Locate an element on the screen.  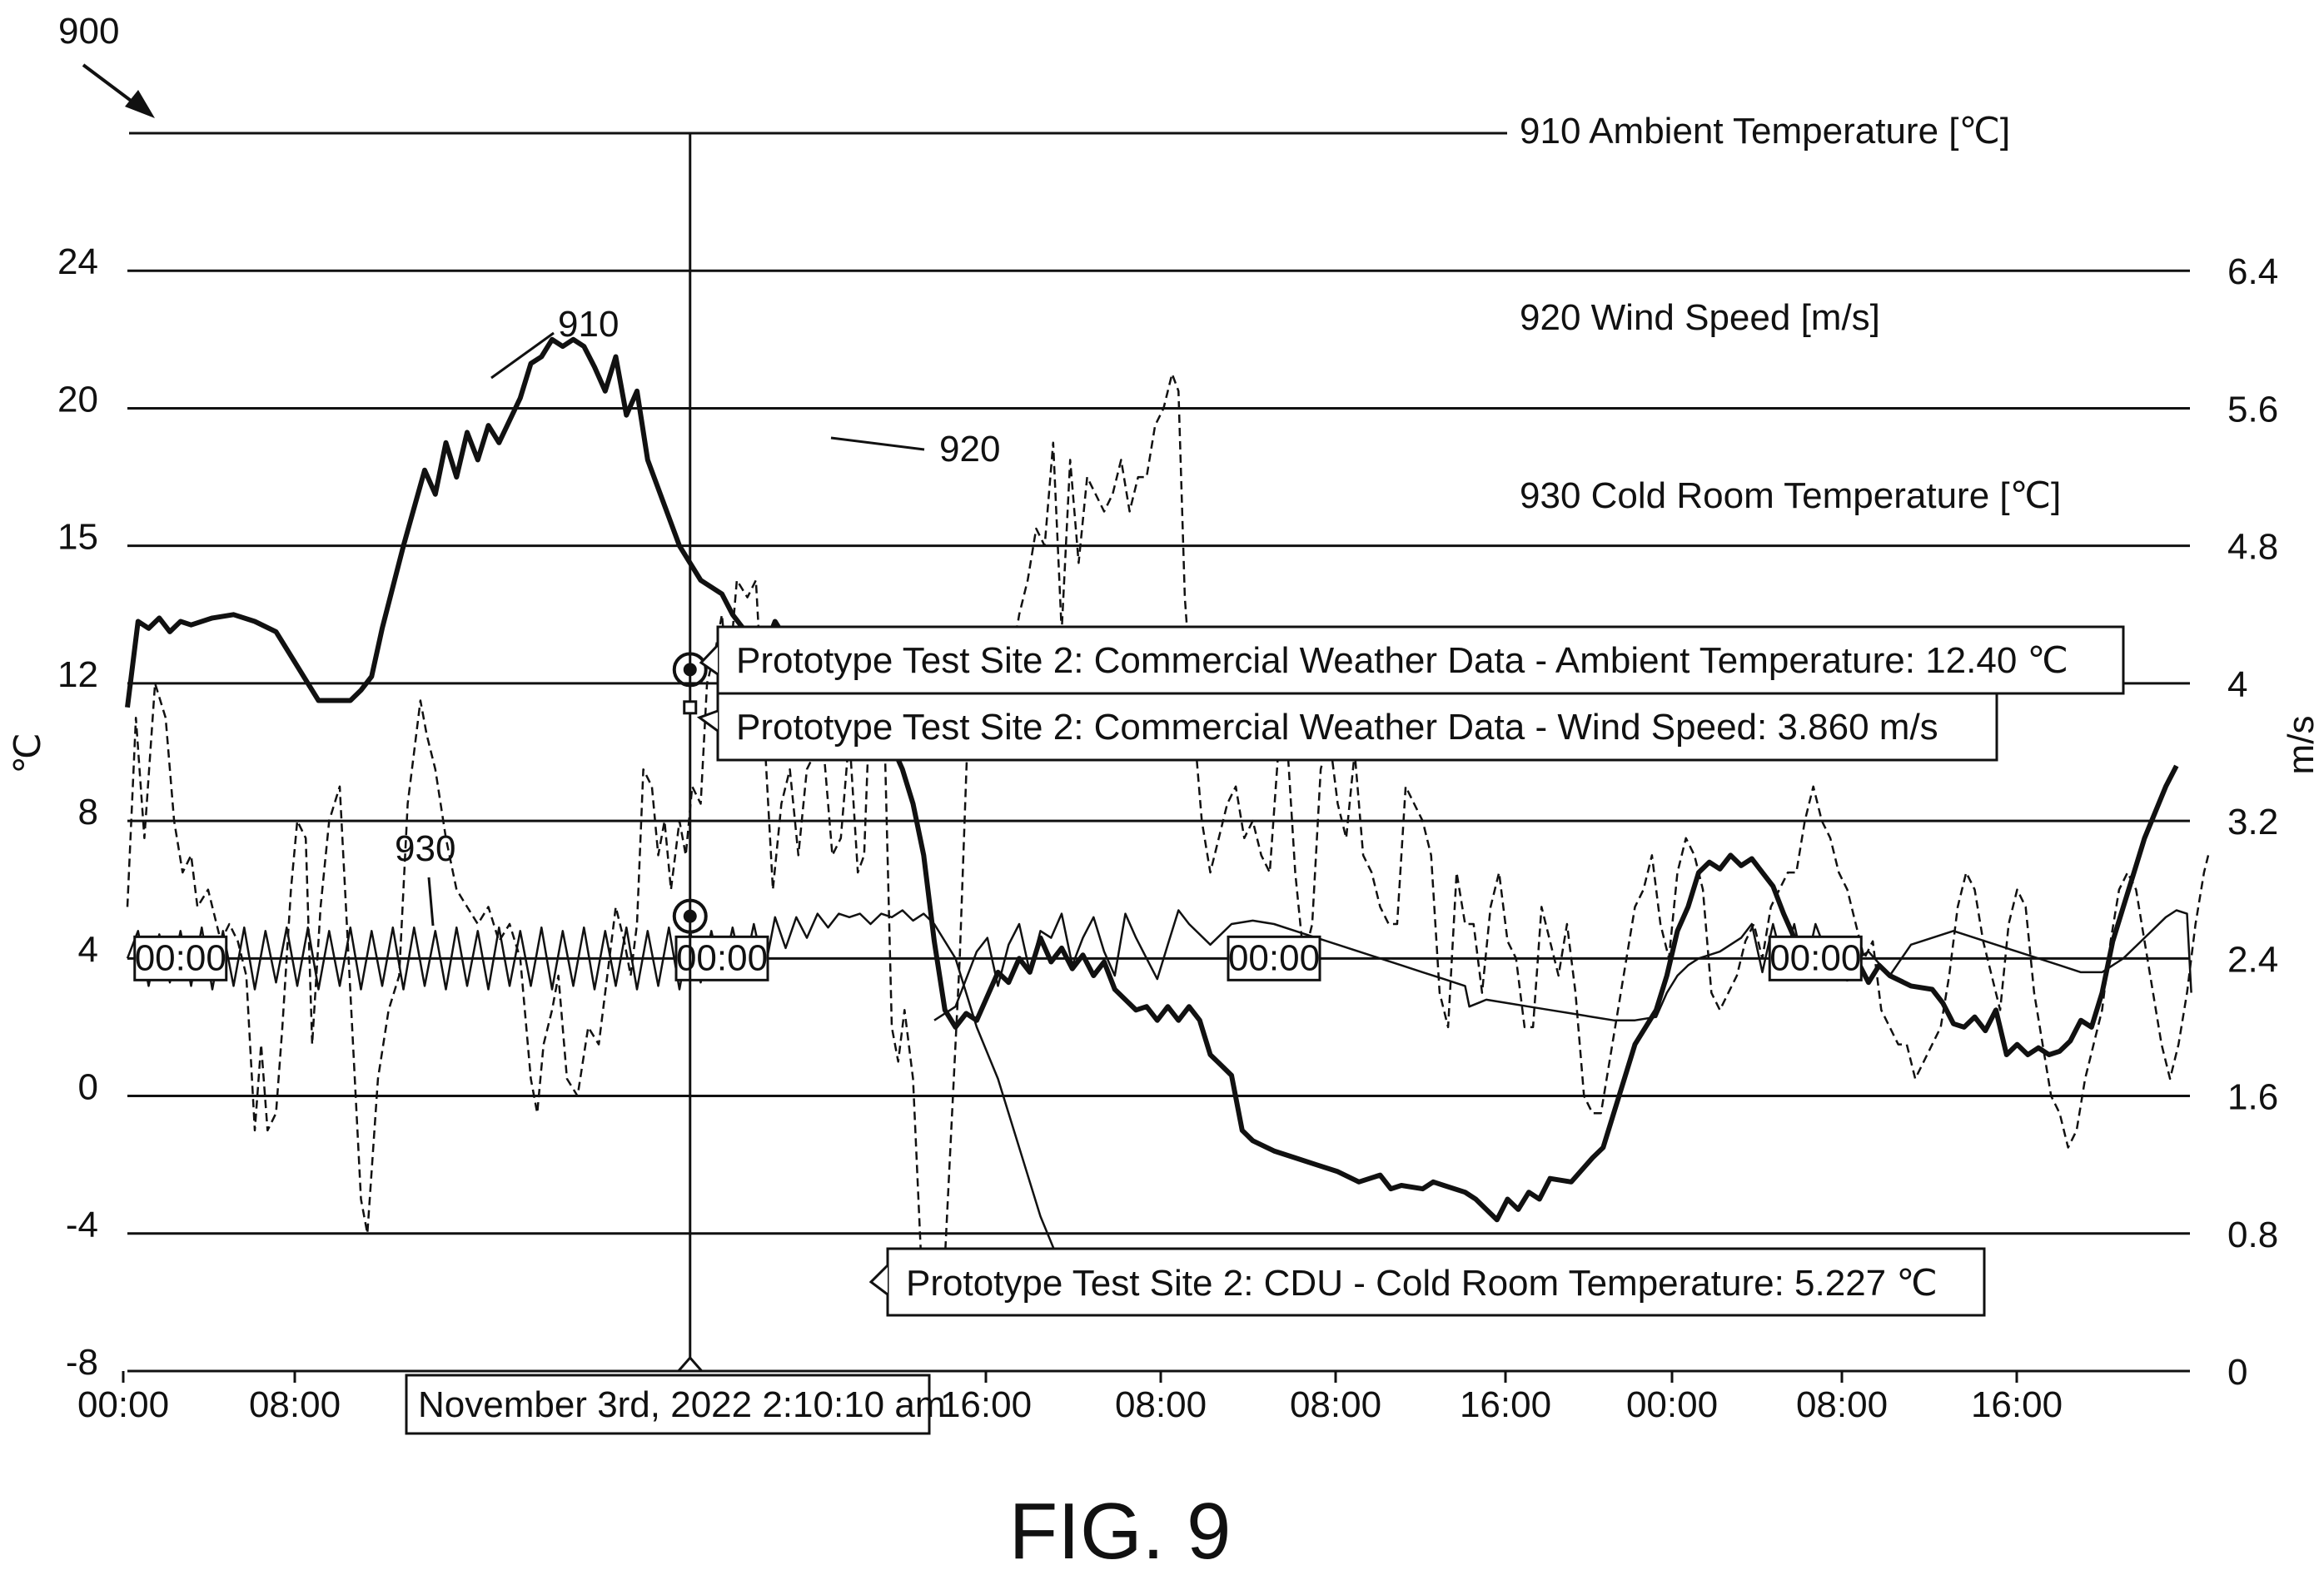
cursor-caret is located at coordinates (690, 1363).